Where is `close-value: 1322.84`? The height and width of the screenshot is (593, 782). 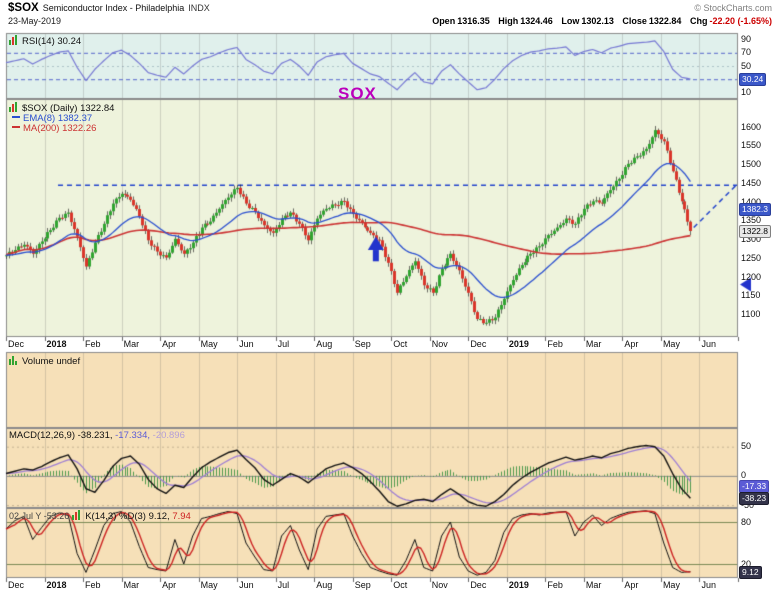 close-value: 1322.84 is located at coordinates (665, 21).